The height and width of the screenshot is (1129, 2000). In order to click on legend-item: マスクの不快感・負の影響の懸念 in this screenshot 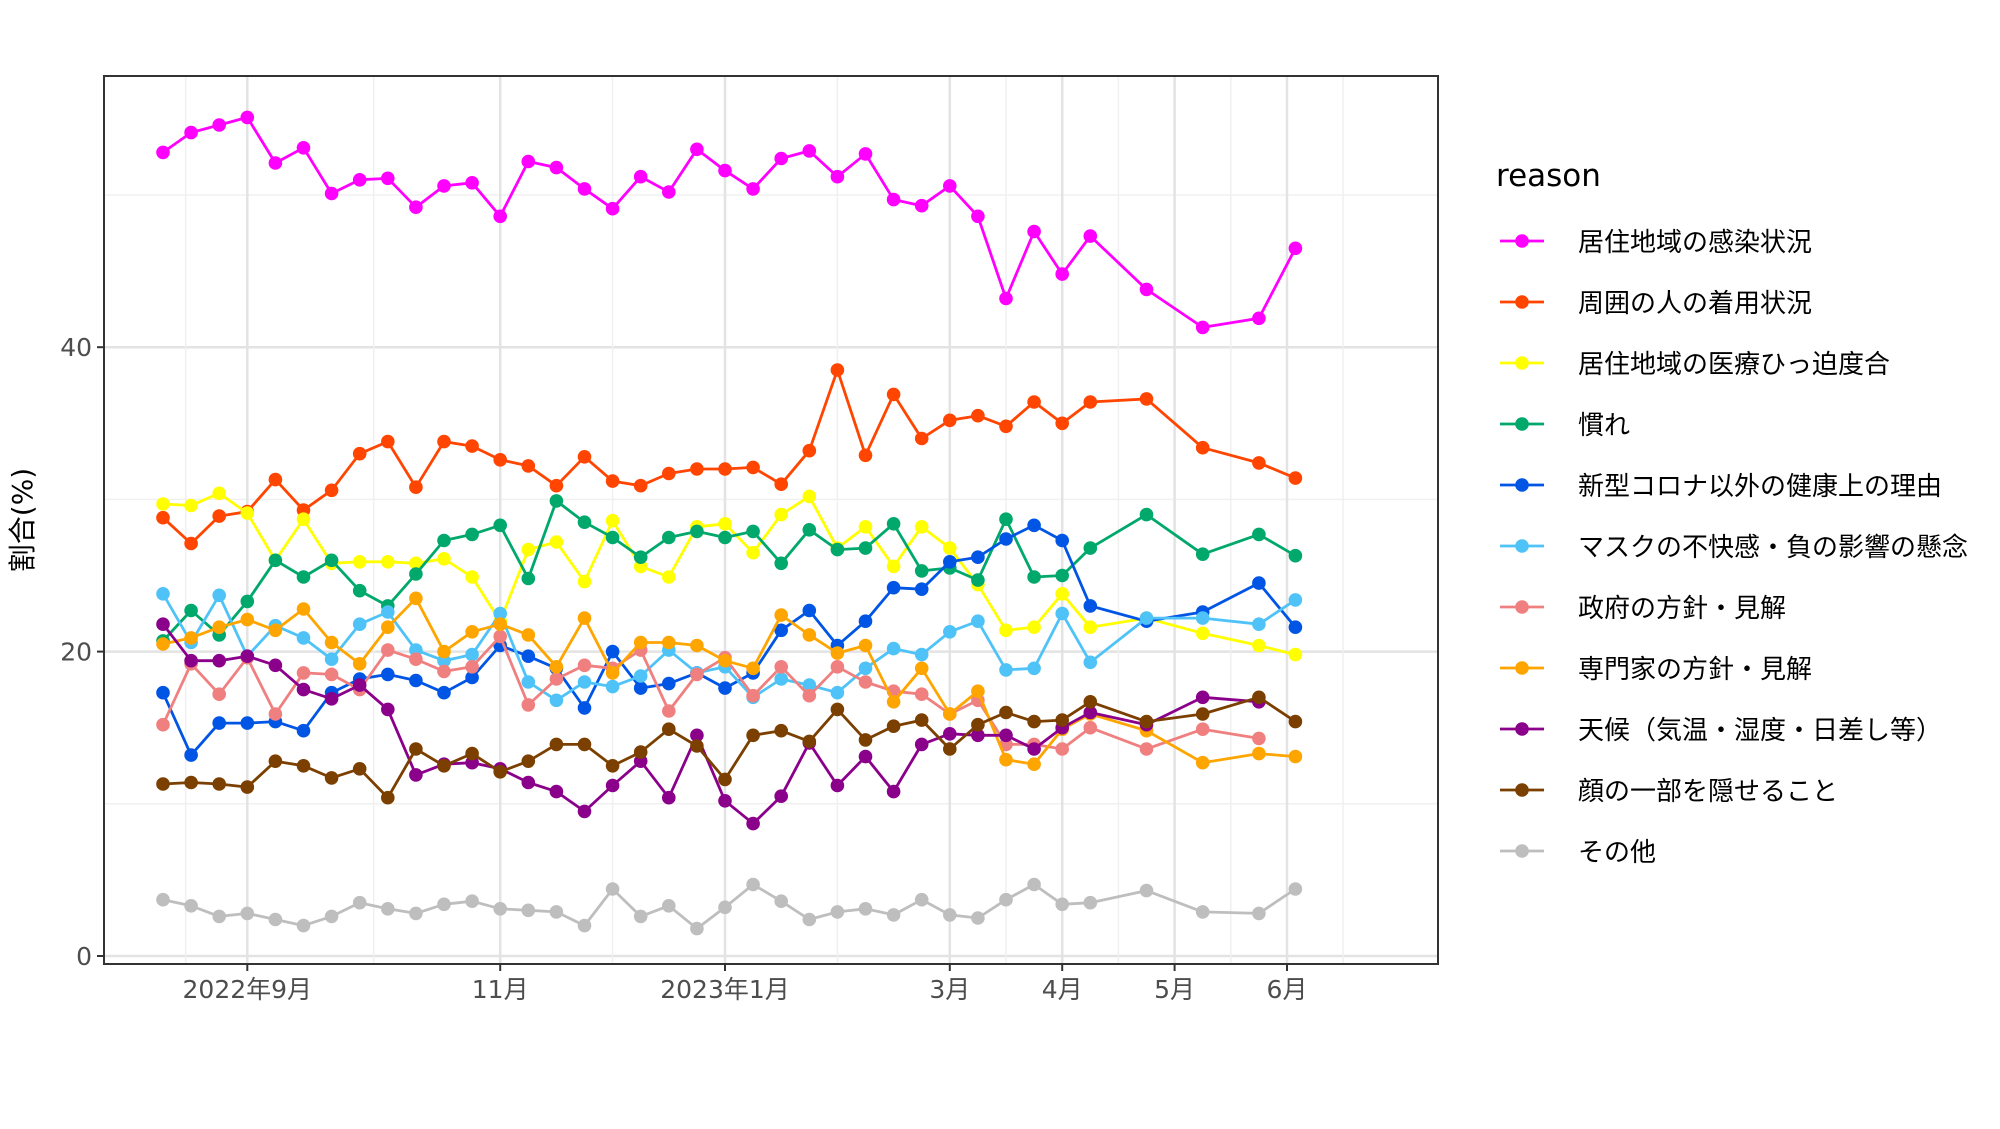, I will do `click(1734, 548)`.